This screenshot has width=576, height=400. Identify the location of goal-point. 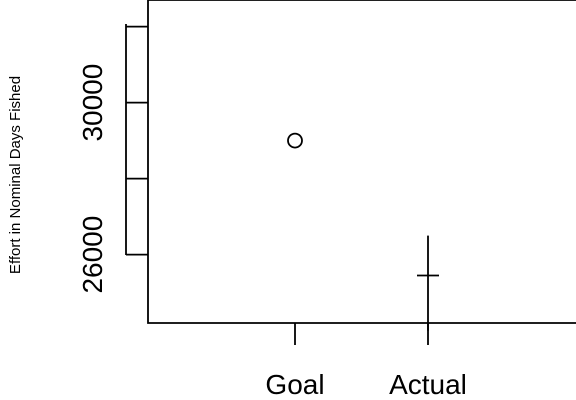
(295, 140).